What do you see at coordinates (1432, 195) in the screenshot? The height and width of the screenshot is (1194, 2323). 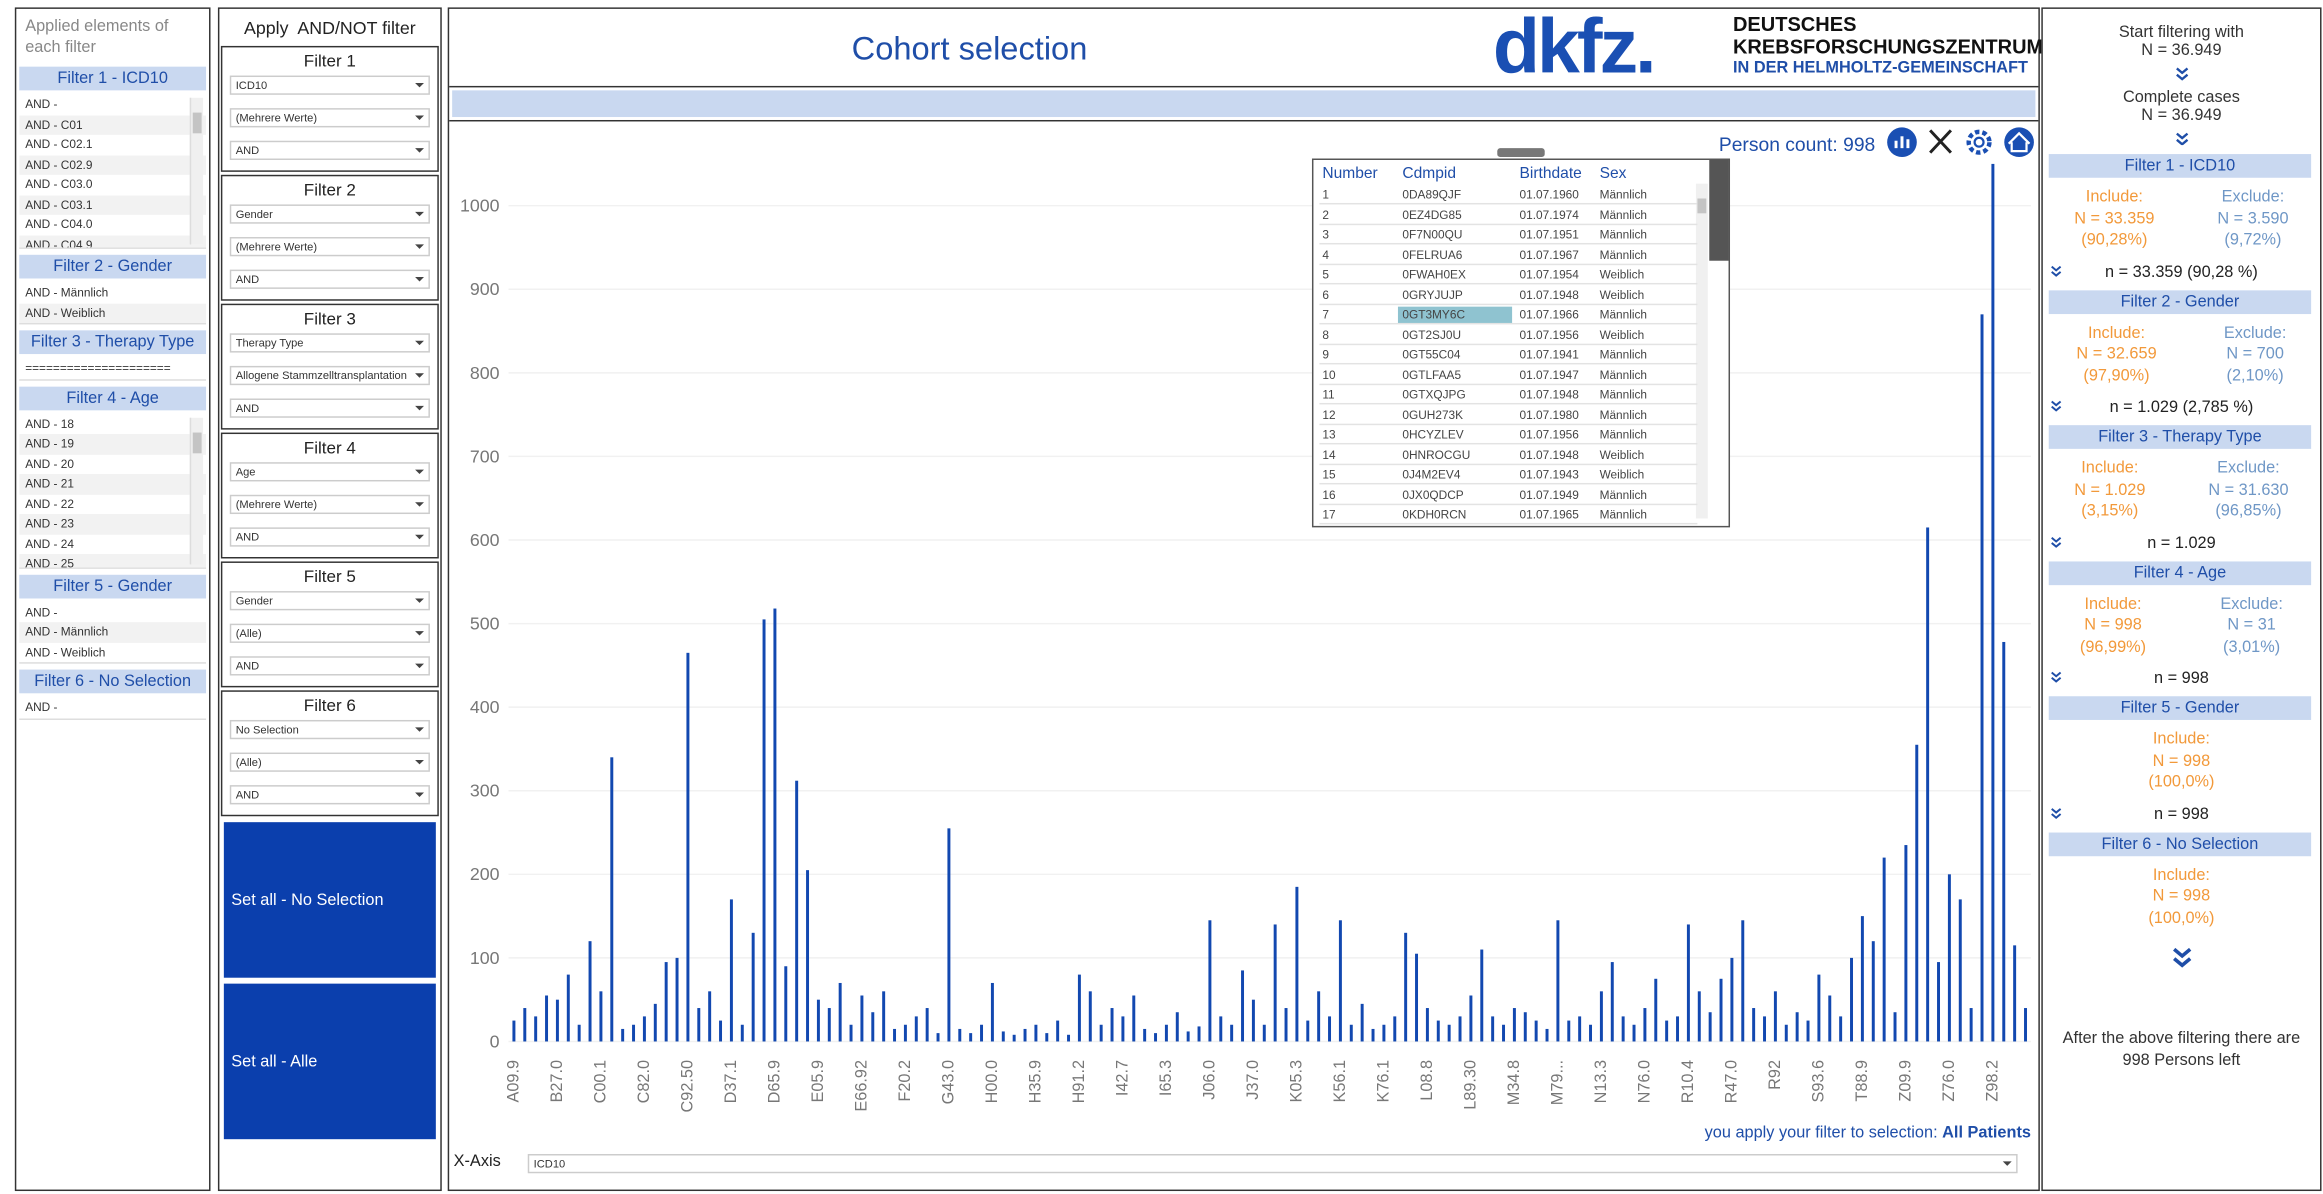 I see `table-cell: 0DA89QJF` at bounding box center [1432, 195].